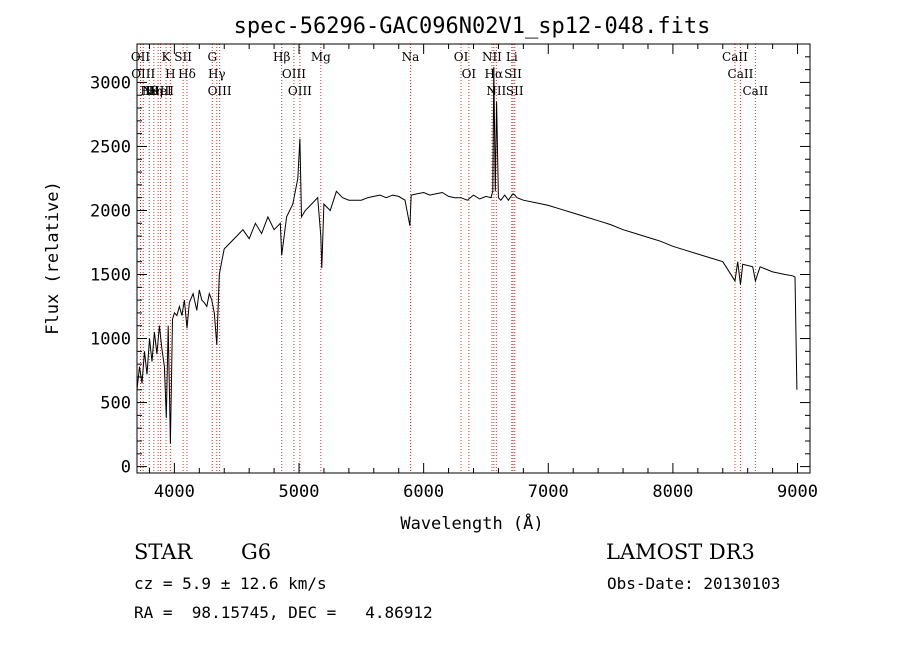 This screenshot has height=649, width=900. Describe the element at coordinates (230, 583) in the screenshot. I see `redshift-cz: cz = 5.9 ± 12.6 km/s` at that location.